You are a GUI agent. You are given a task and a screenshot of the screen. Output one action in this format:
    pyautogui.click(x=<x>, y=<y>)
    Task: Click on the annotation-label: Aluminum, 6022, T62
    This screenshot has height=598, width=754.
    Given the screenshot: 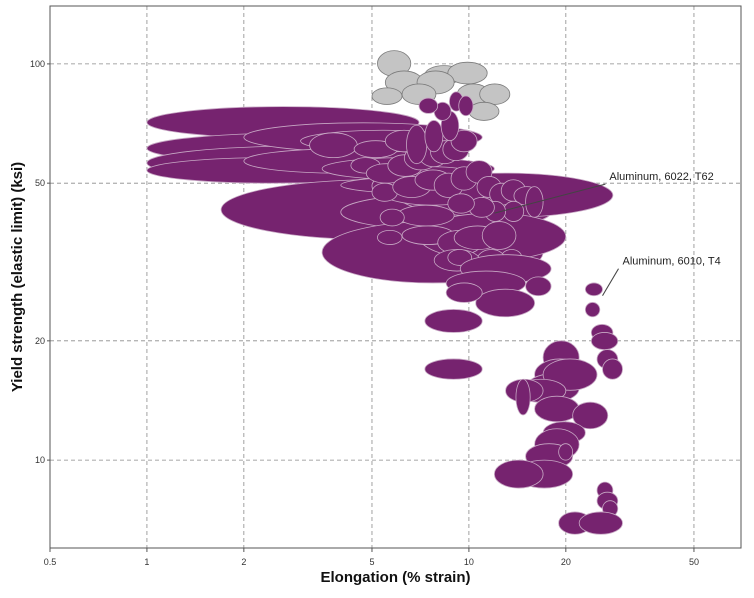 What is the action you would take?
    pyautogui.click(x=661, y=177)
    